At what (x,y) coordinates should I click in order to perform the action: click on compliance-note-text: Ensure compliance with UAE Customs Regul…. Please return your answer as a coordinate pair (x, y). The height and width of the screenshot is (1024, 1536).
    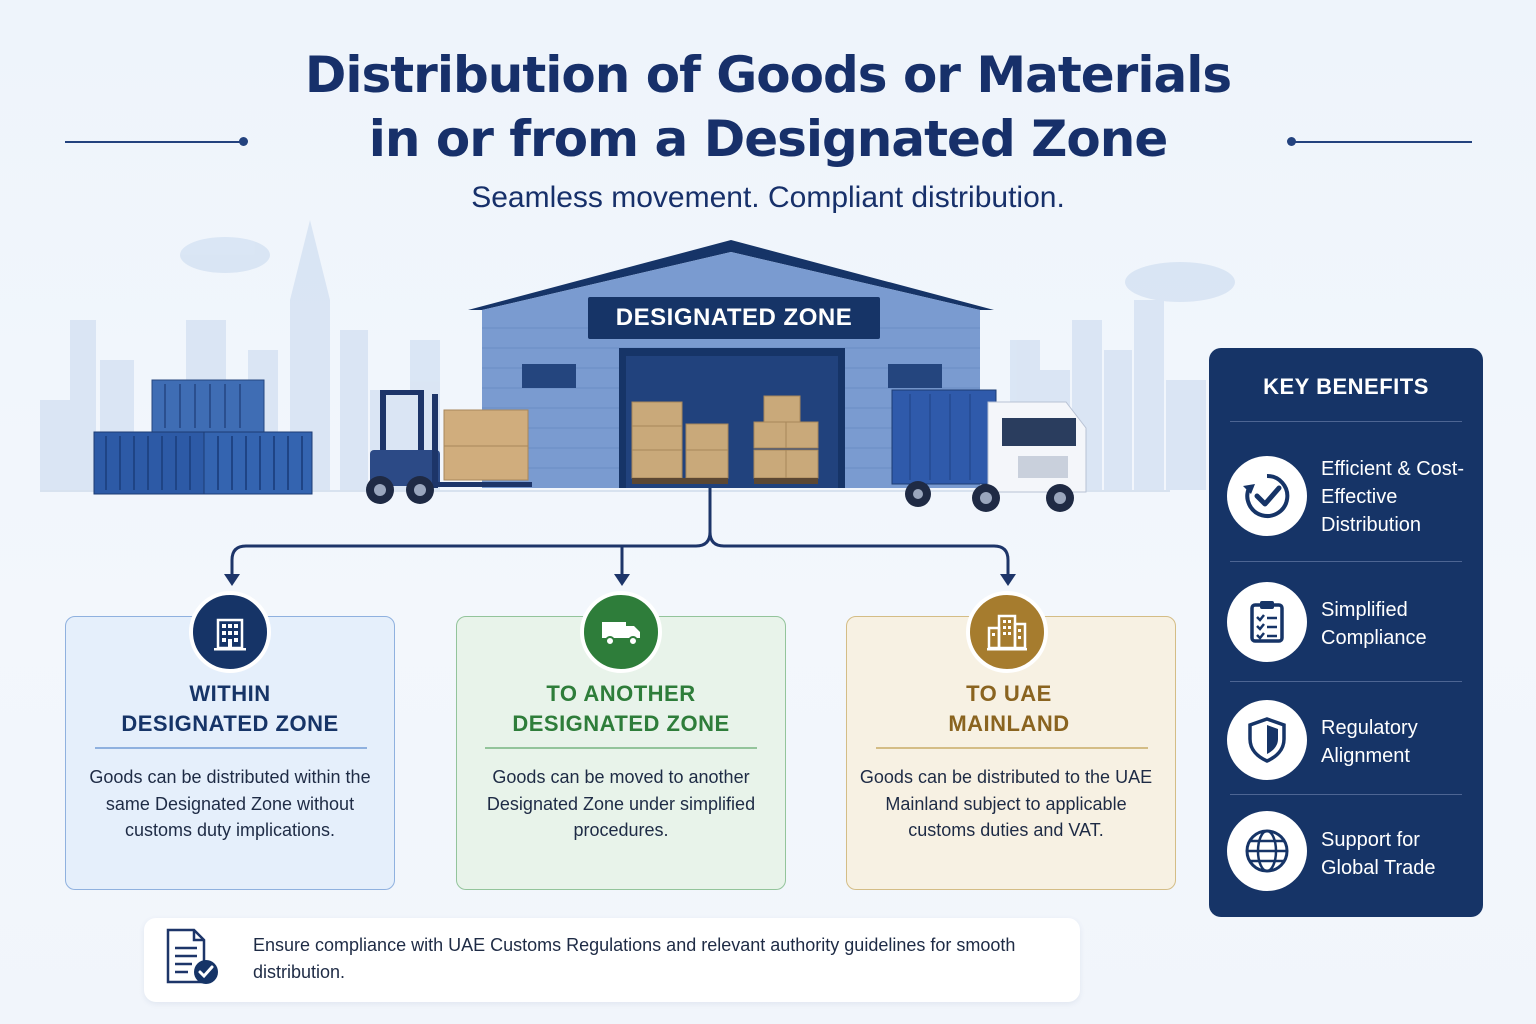
    Looking at the image, I should click on (634, 958).